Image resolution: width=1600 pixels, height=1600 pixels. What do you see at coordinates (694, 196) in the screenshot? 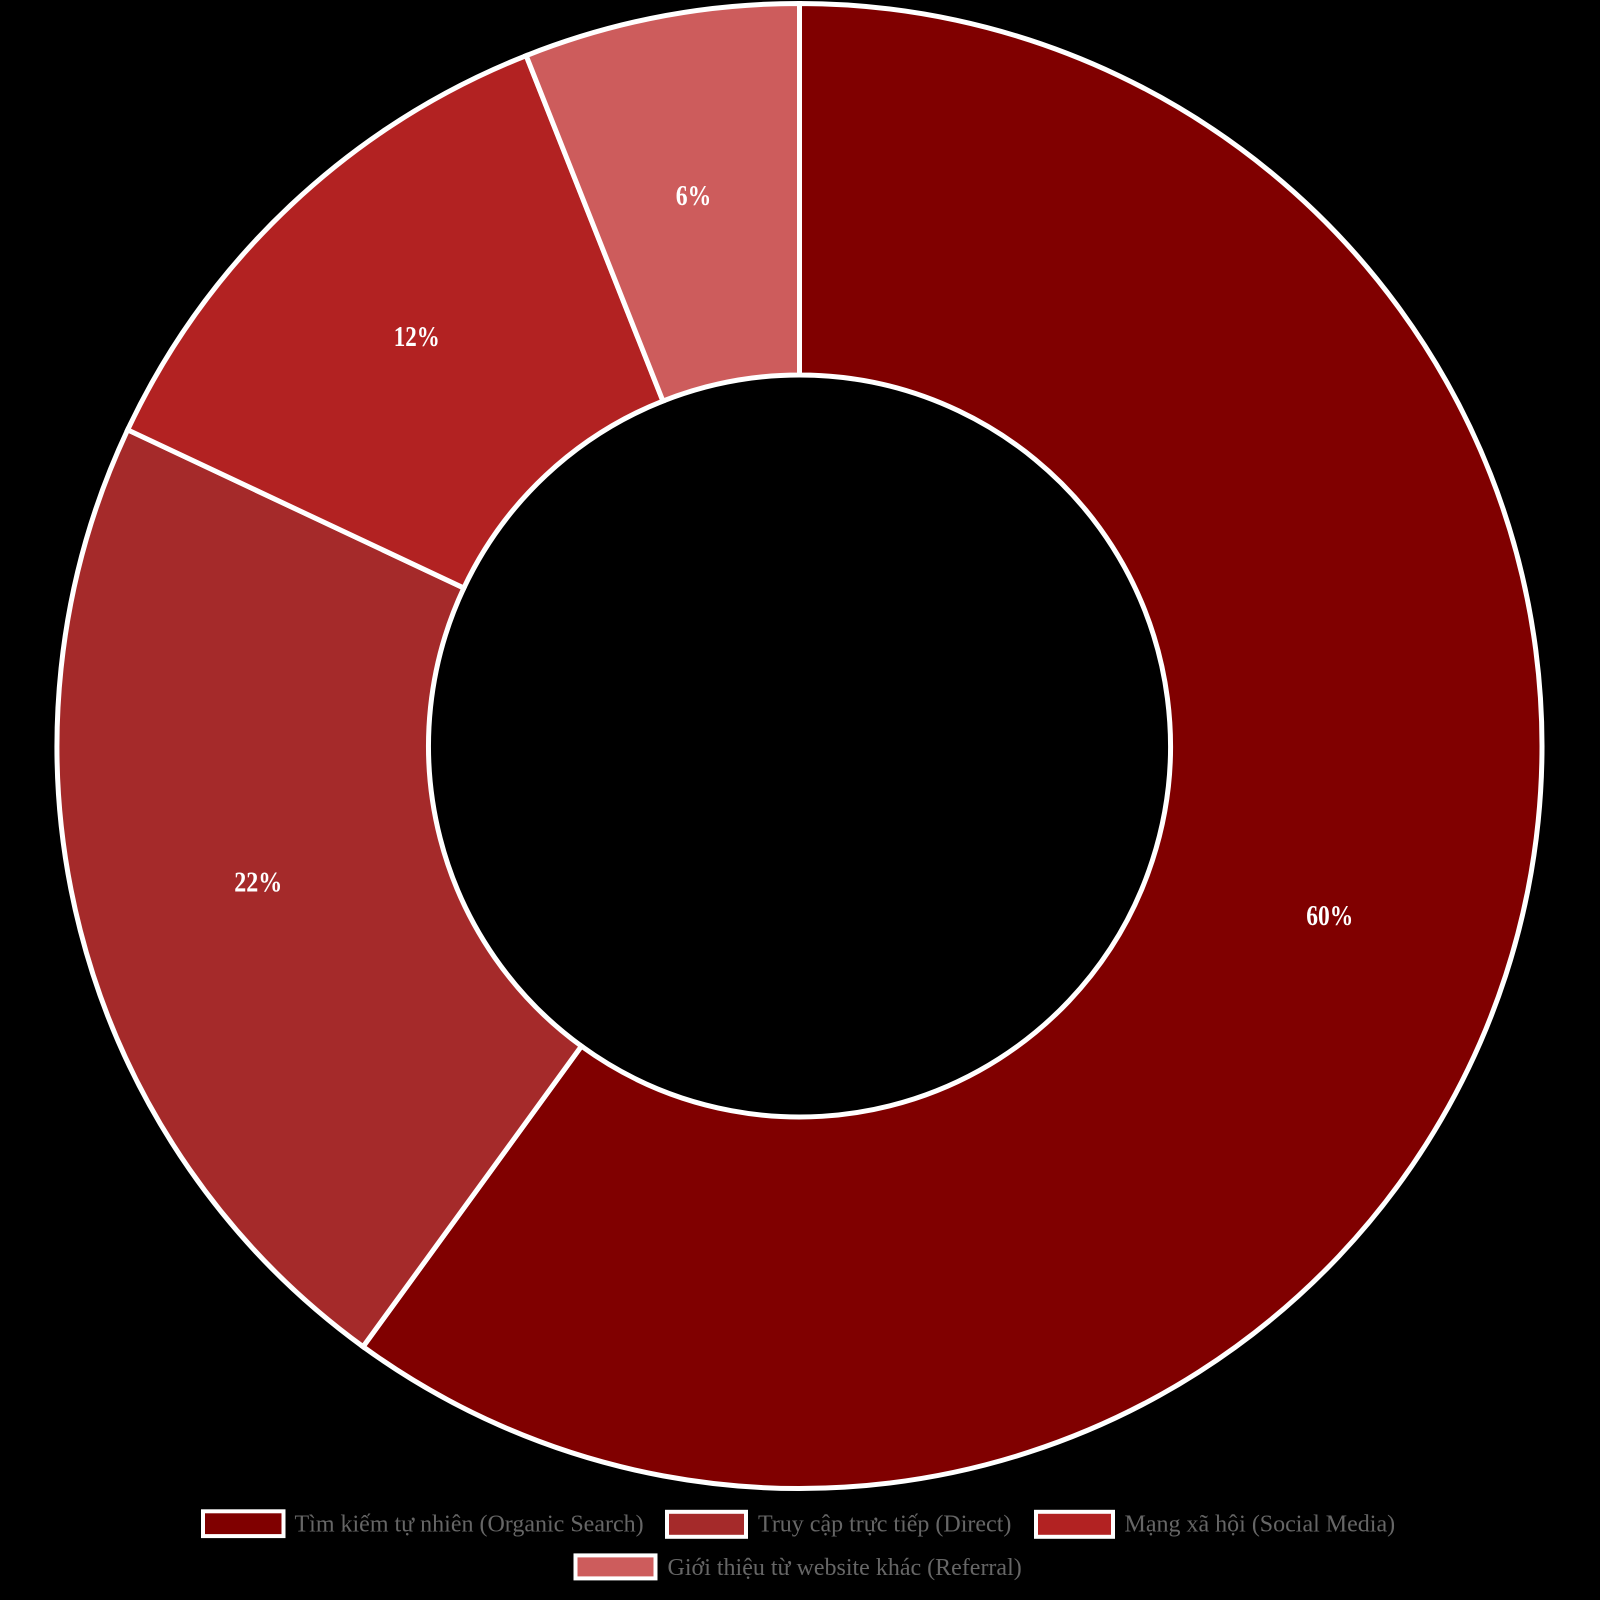
I see `svg-text: 6%` at bounding box center [694, 196].